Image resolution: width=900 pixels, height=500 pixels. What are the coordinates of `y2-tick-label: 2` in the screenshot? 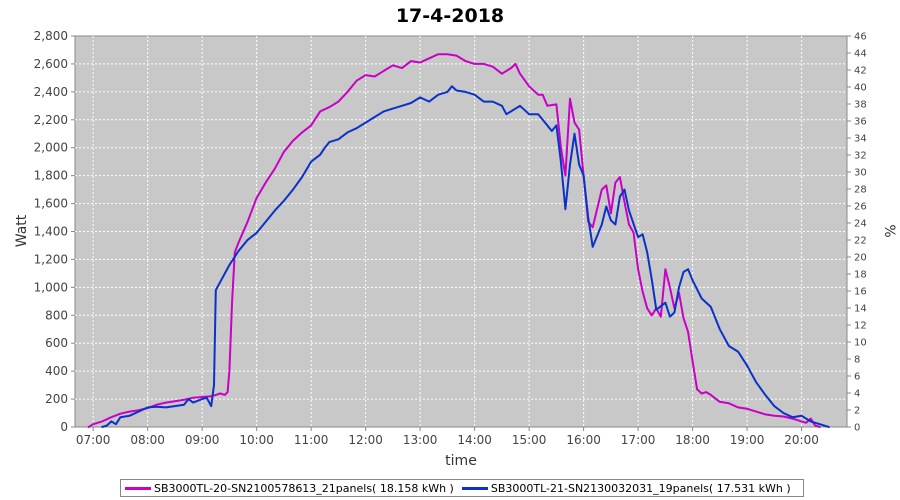 It's located at (857, 411).